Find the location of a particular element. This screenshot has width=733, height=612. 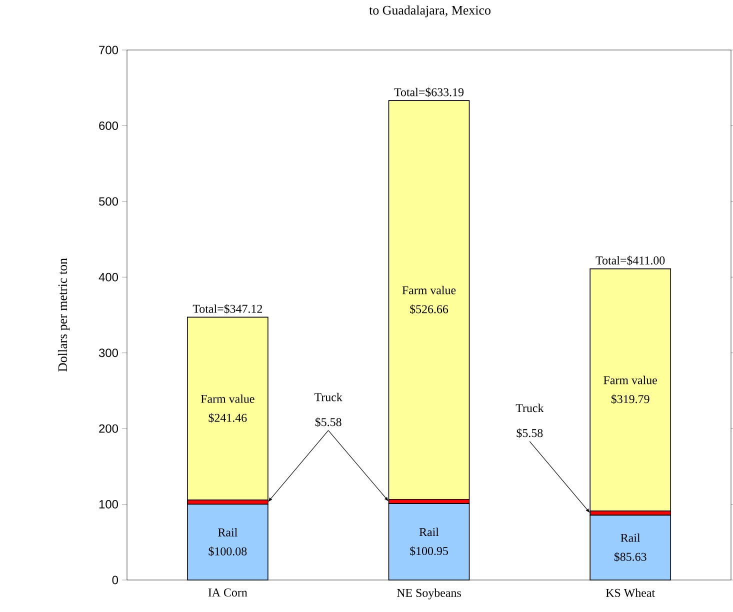

y-tick-label: 300 is located at coordinates (108, 353).